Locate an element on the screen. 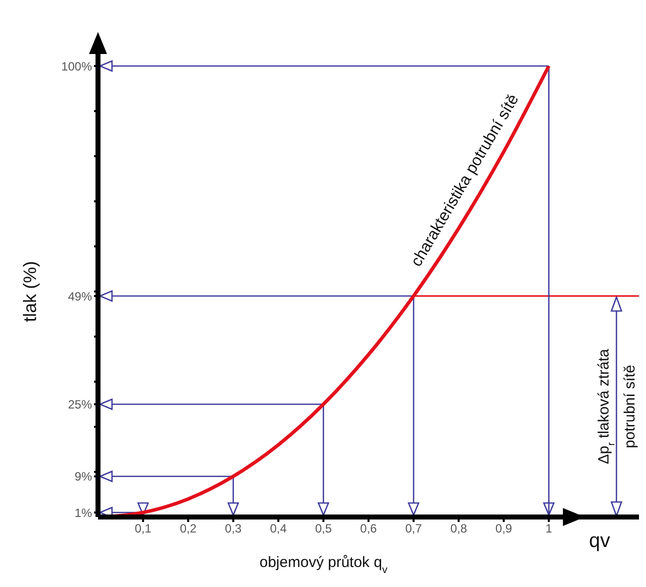  y-axis-title: tlak (%) is located at coordinates (30, 291).